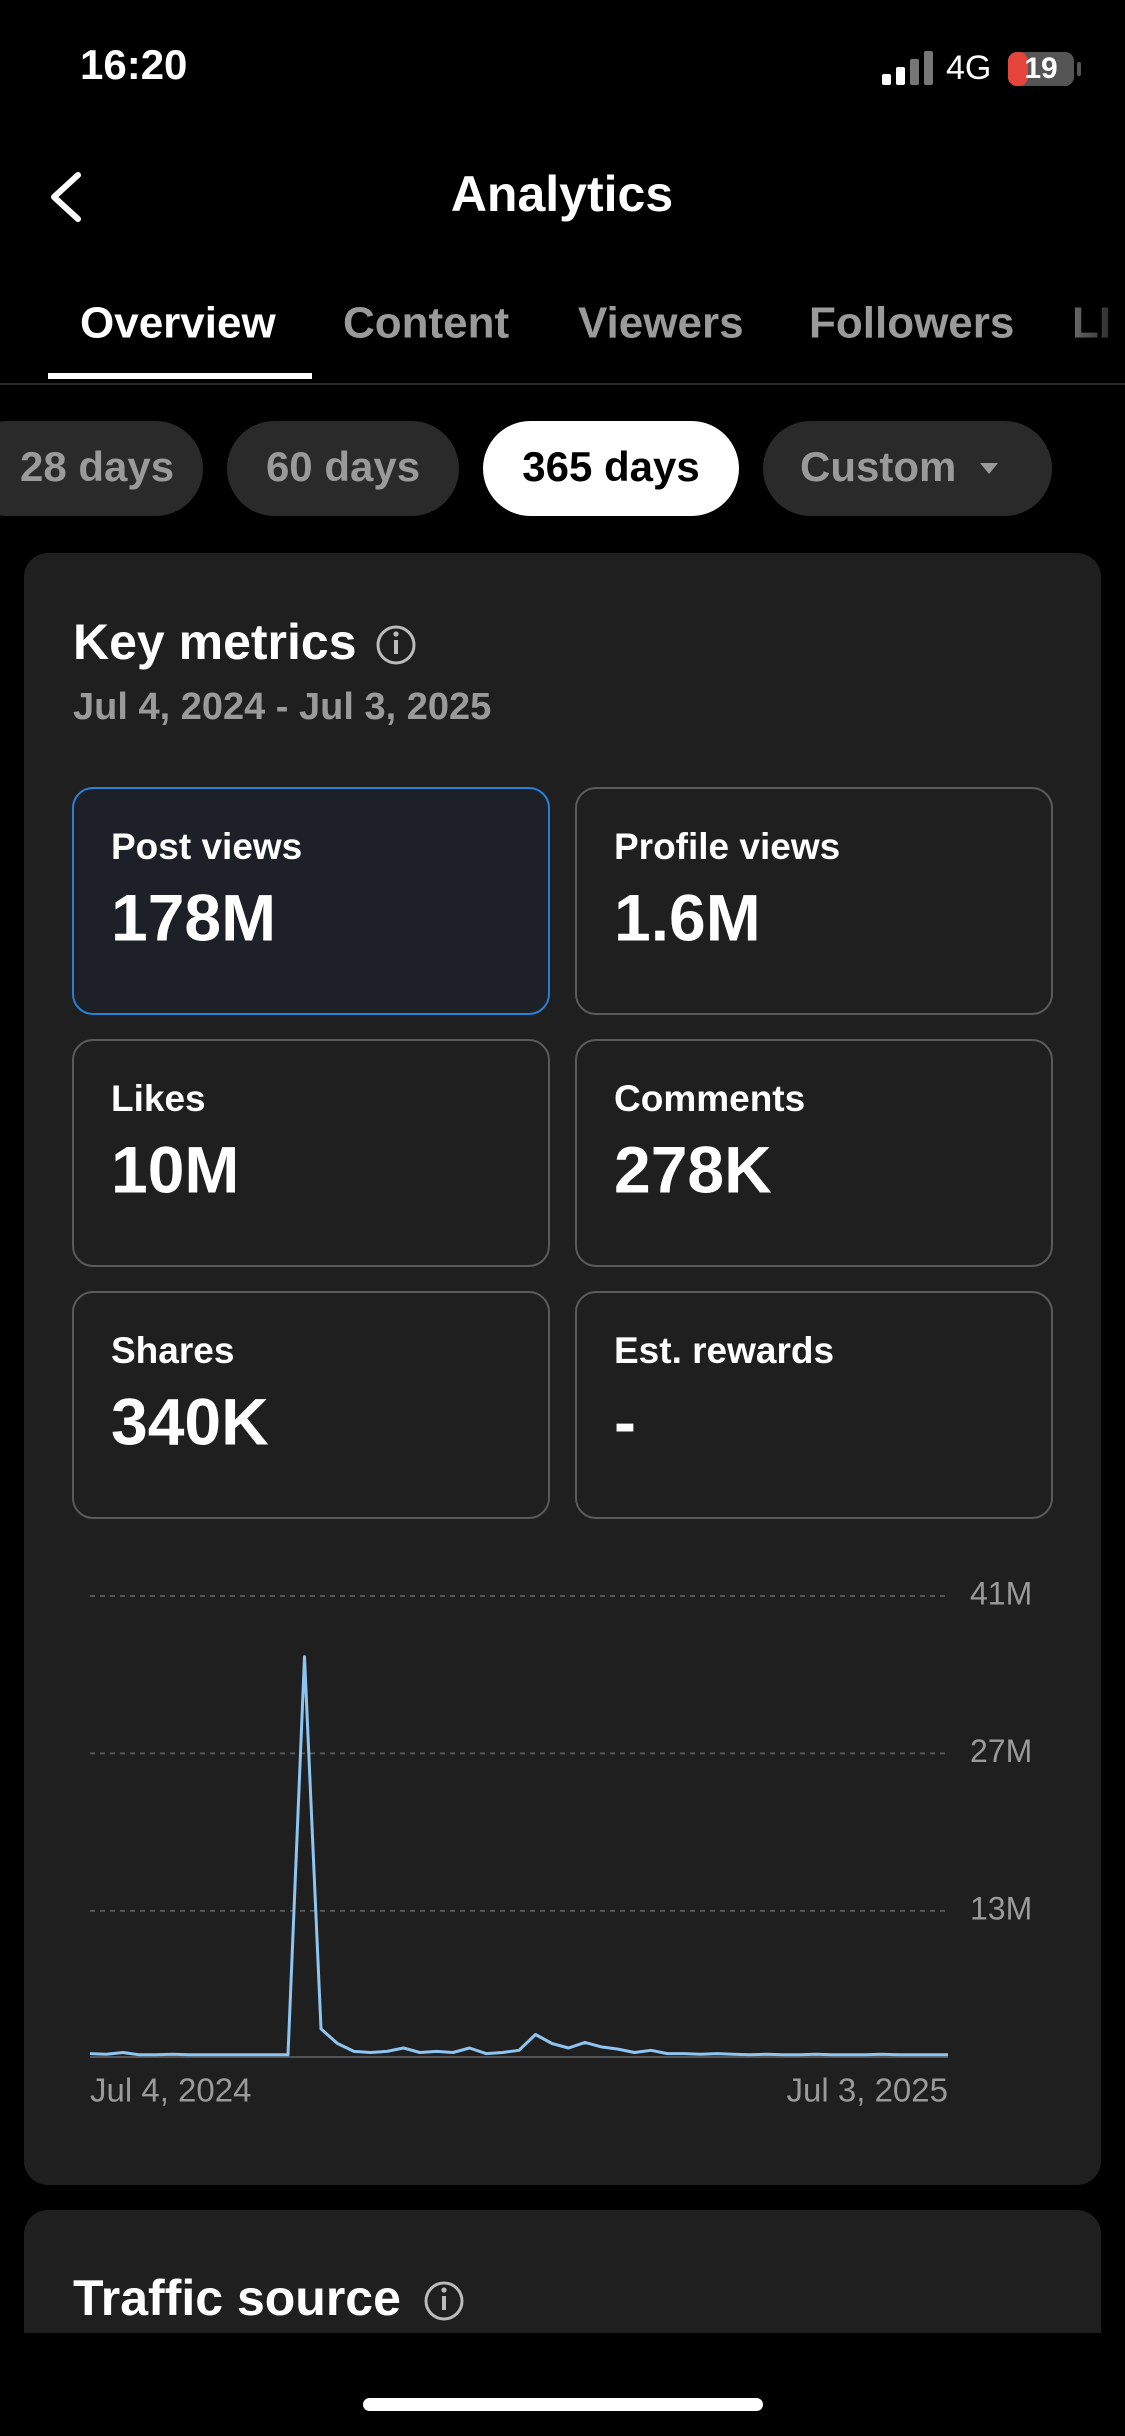 Image resolution: width=1125 pixels, height=2436 pixels. I want to click on tab: Overview, so click(178, 323).